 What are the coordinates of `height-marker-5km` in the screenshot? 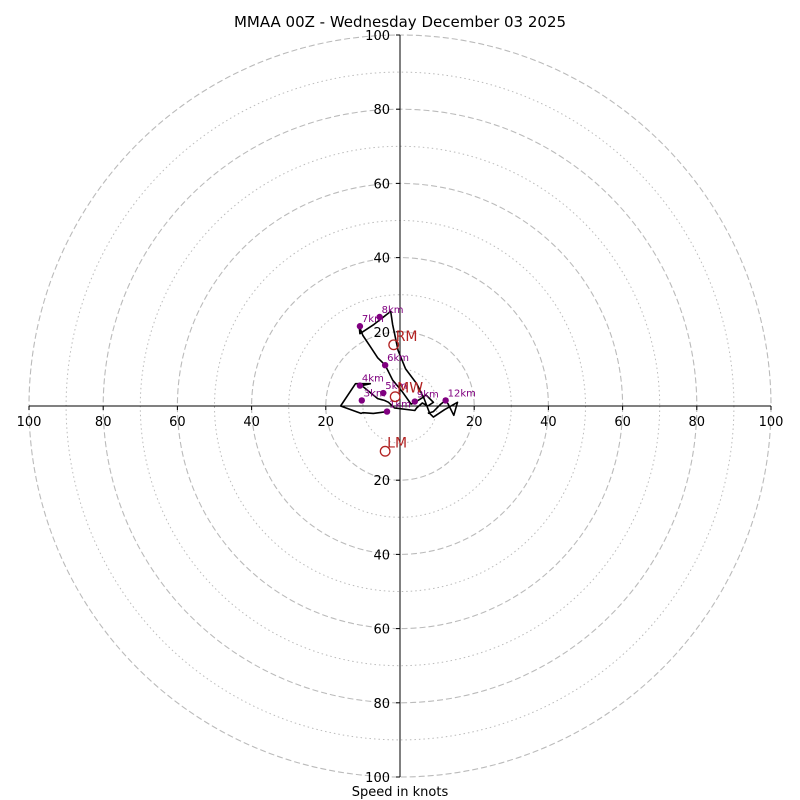 It's located at (383, 393).